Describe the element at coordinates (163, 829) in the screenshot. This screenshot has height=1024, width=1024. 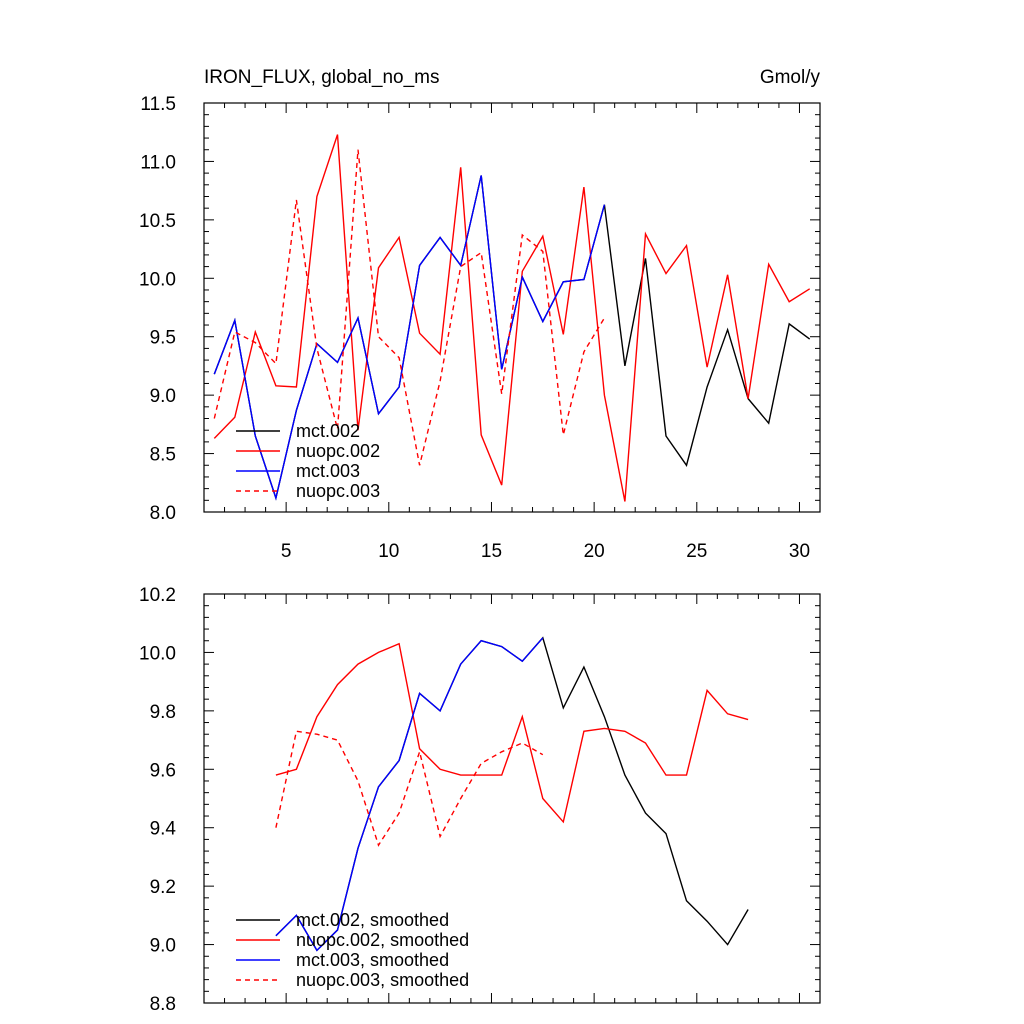
I see `y-tick-label: 9.4` at that location.